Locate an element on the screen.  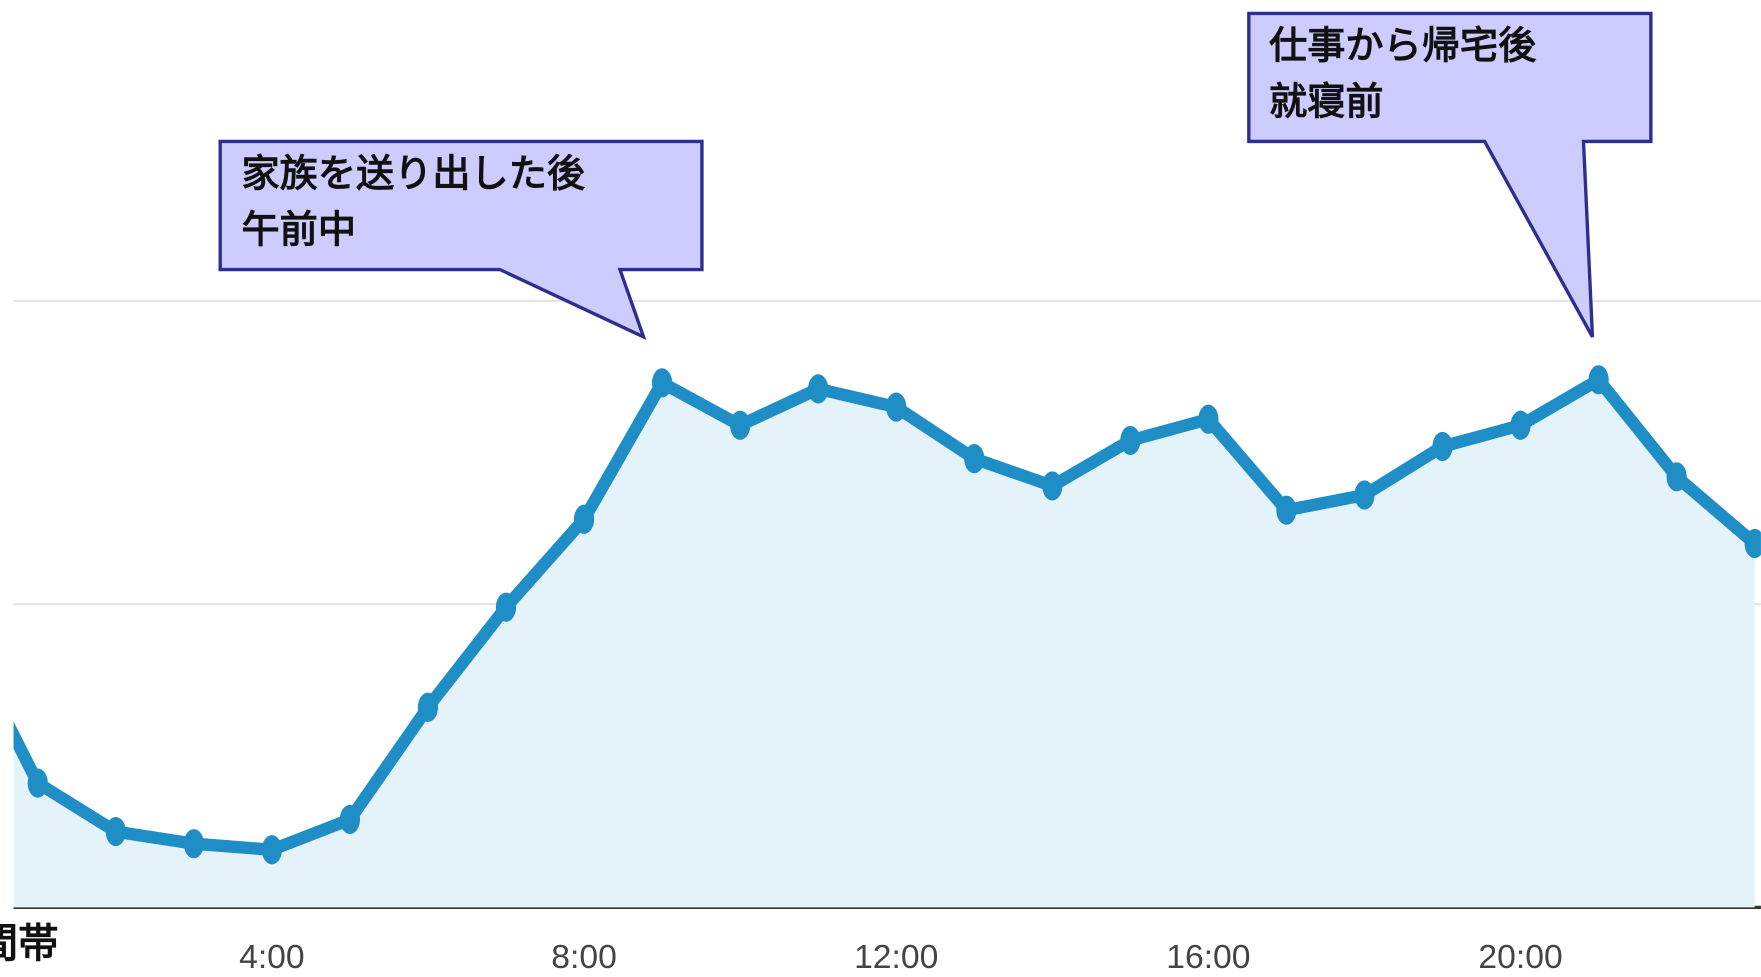
x-tick-label: 8:00 is located at coordinates (584, 957).